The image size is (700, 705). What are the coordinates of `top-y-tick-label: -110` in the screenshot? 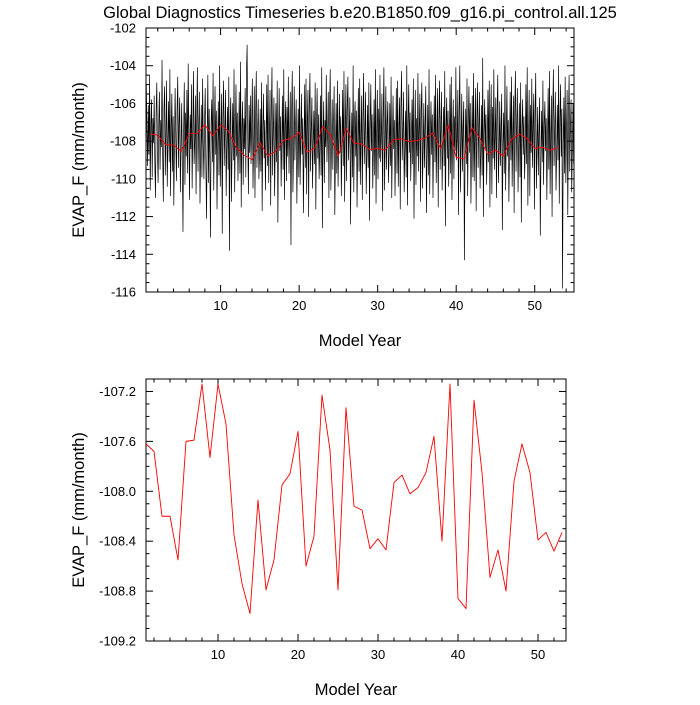 It's located at (123, 178).